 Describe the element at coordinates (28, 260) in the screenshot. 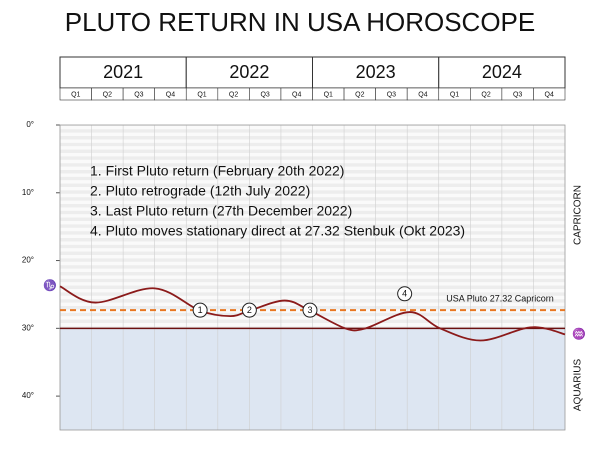

I see `y-tick-label: 20°` at that location.